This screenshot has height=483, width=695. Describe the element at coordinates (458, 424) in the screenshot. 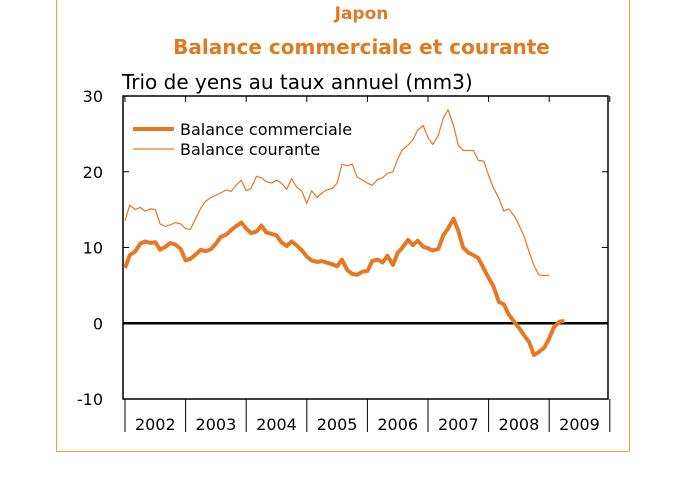

I see `x-tick-label: 2007` at that location.